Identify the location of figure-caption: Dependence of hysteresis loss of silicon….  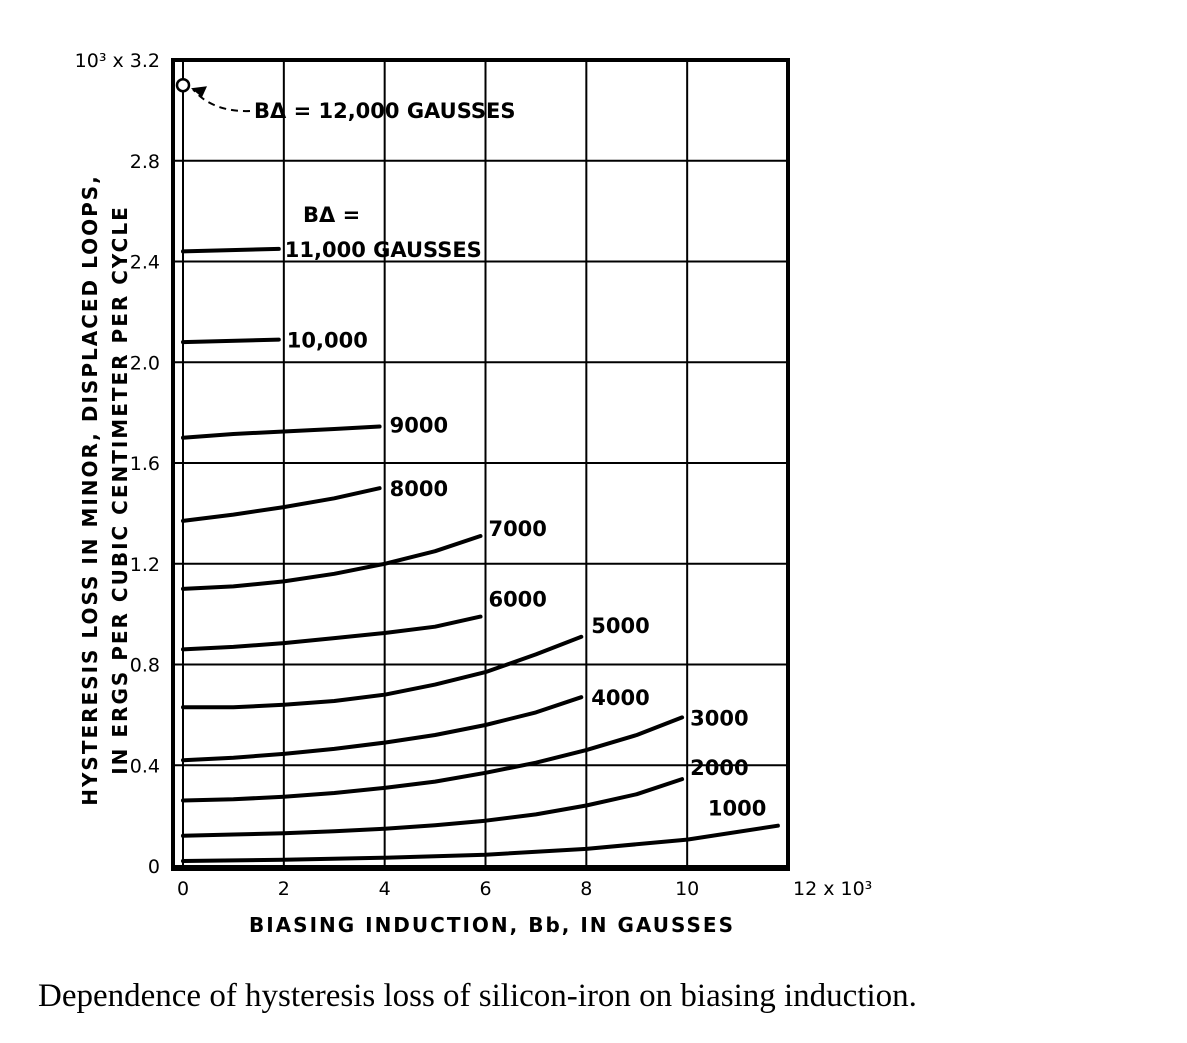
(477, 996).